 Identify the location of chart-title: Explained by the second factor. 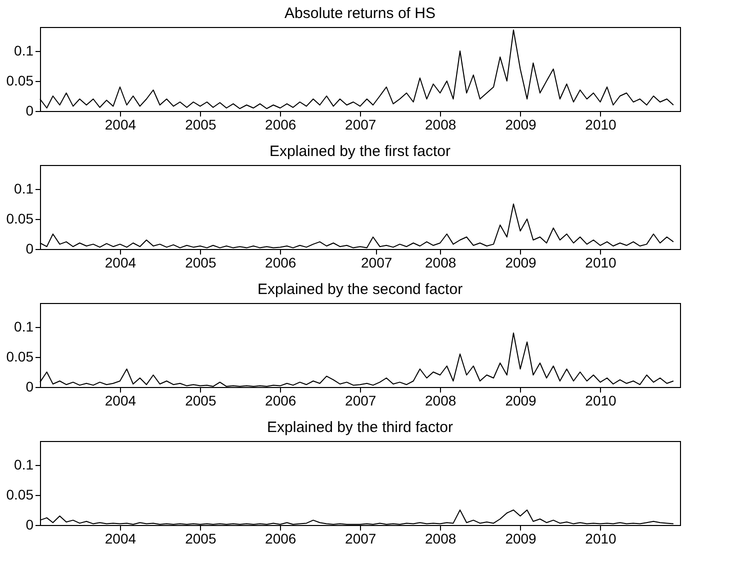
(360, 289).